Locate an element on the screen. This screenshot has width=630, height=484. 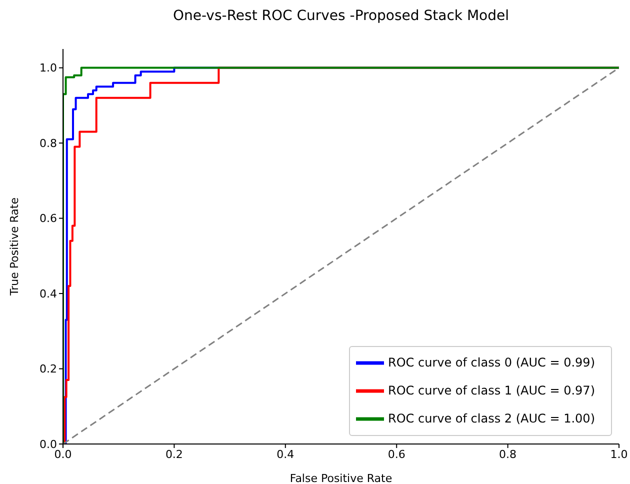
y-tick-label: 0.8 is located at coordinates (48, 143).